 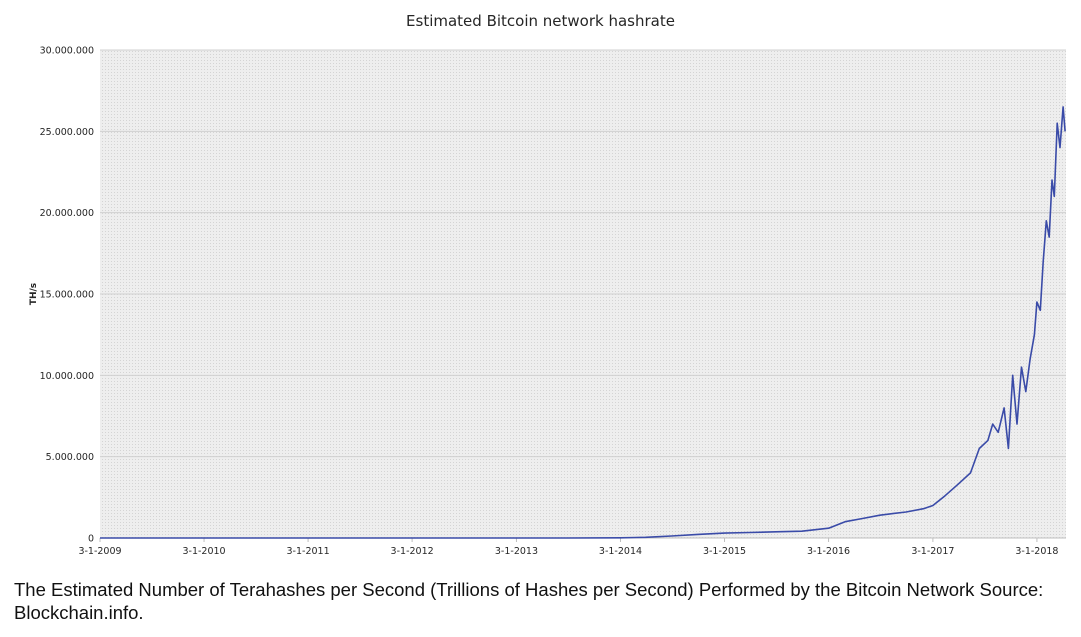 What do you see at coordinates (1036, 551) in the screenshot?
I see `x-tick-label: 3-1-2018` at bounding box center [1036, 551].